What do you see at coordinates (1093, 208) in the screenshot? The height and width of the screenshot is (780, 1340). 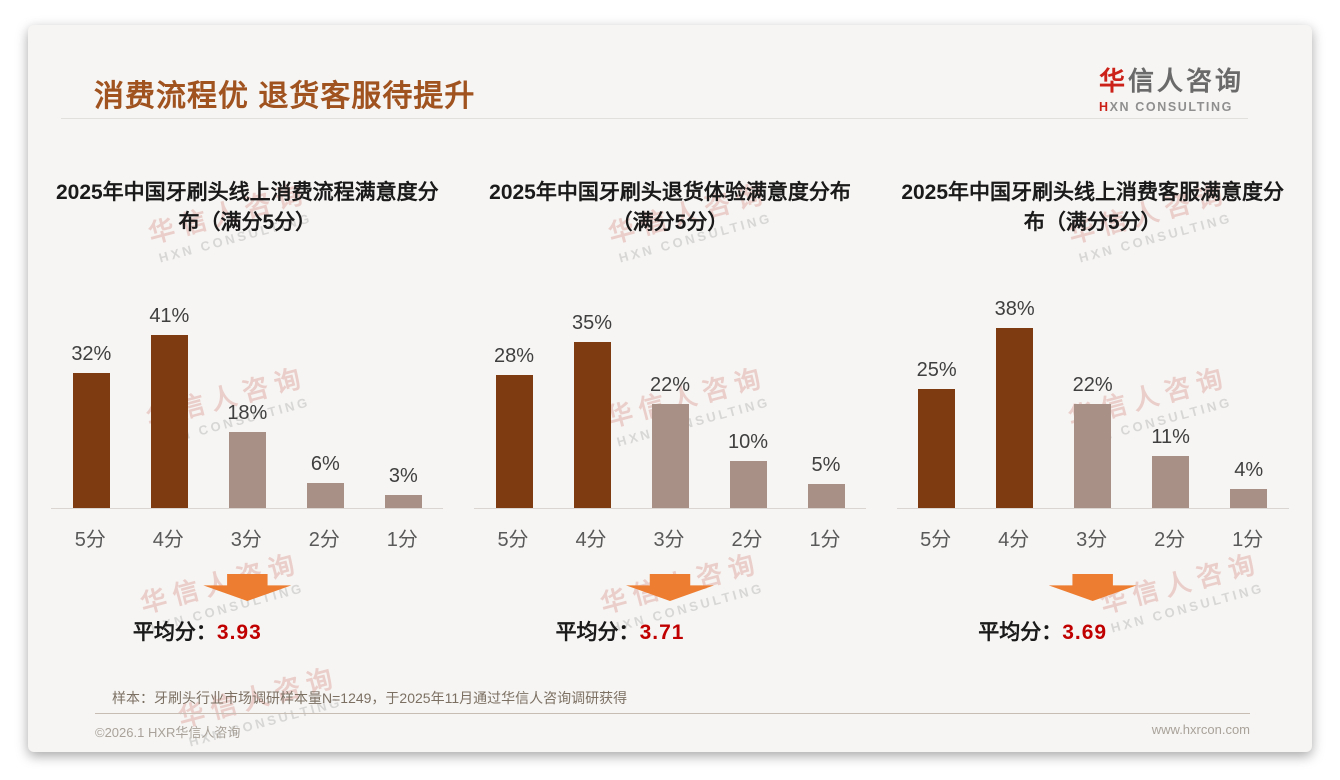 I see `chart-title: 2025年中国牙刷头线上消费客服满意度分布（满分5分）` at bounding box center [1093, 208].